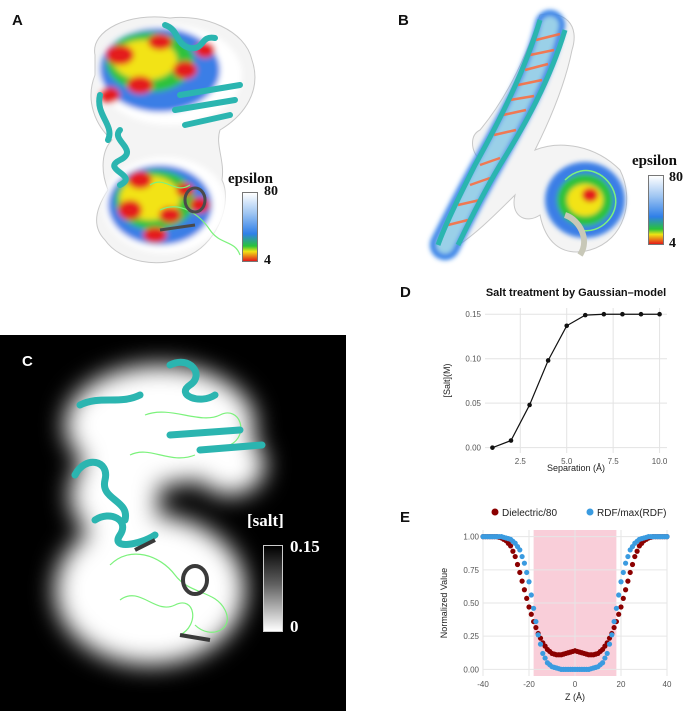  What do you see at coordinates (576, 293) in the screenshot?
I see `chart-d-title: Salt treatment by Gaussian–model` at bounding box center [576, 293].